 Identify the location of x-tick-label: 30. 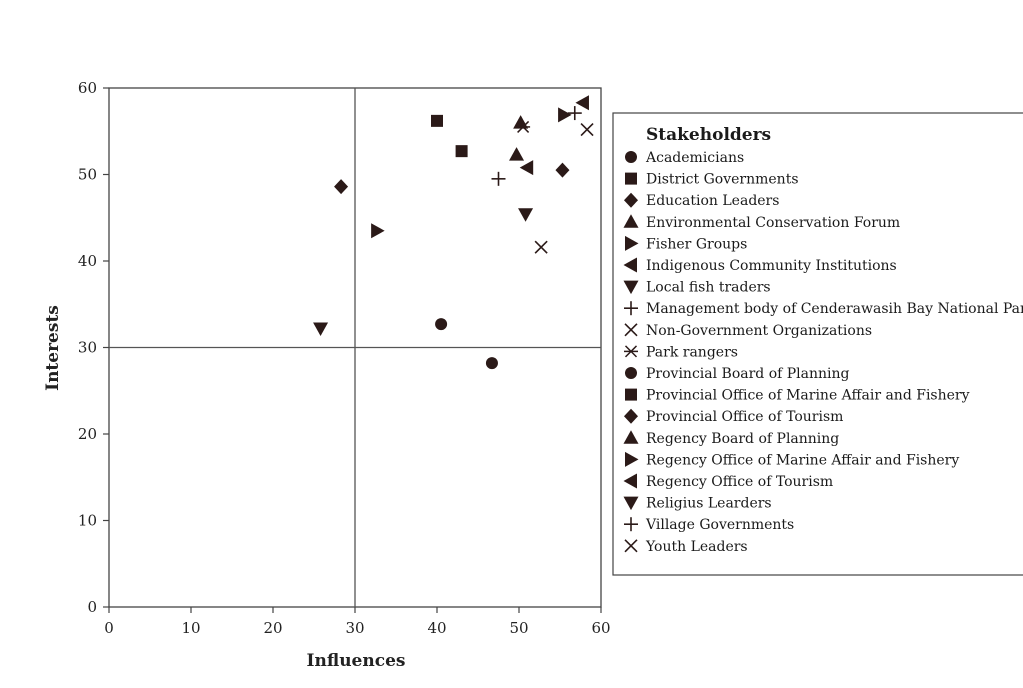
(354, 628).